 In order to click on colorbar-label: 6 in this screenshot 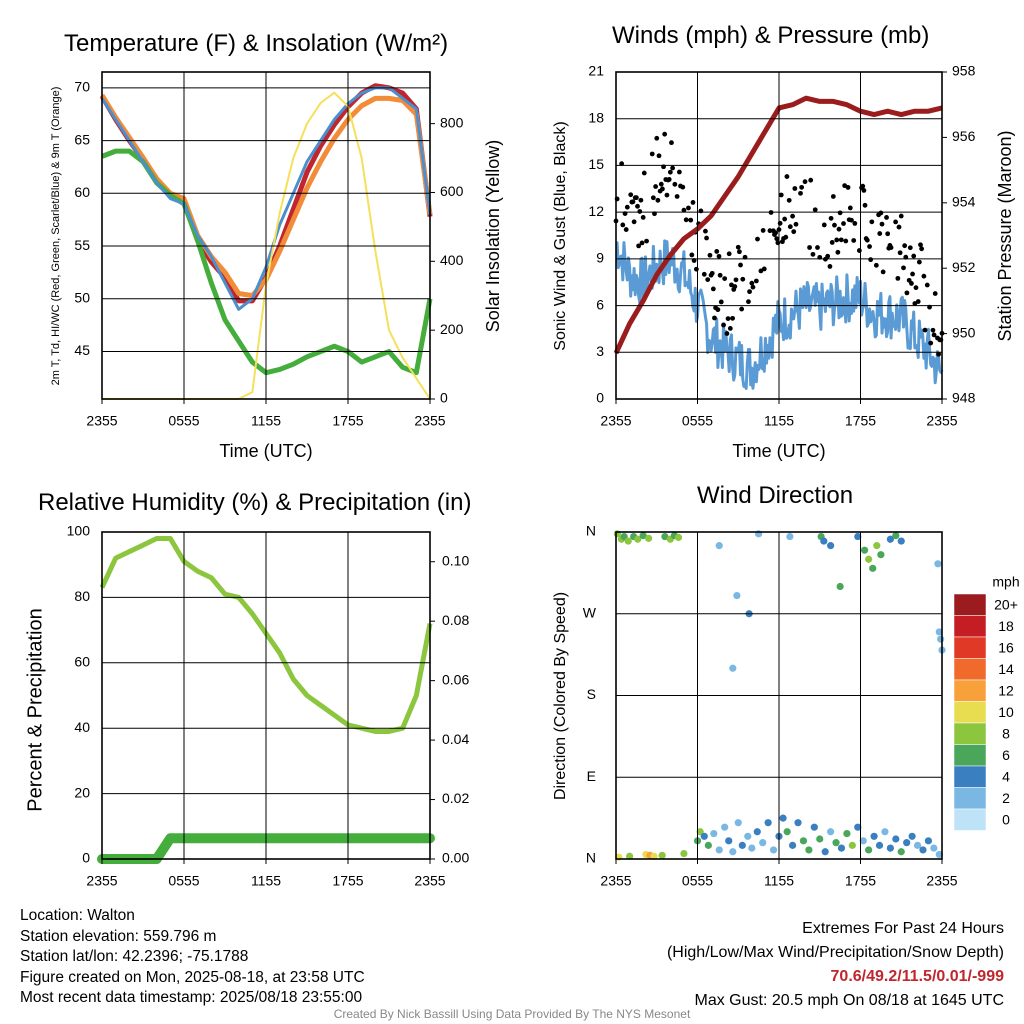, I will do `click(1006, 755)`.